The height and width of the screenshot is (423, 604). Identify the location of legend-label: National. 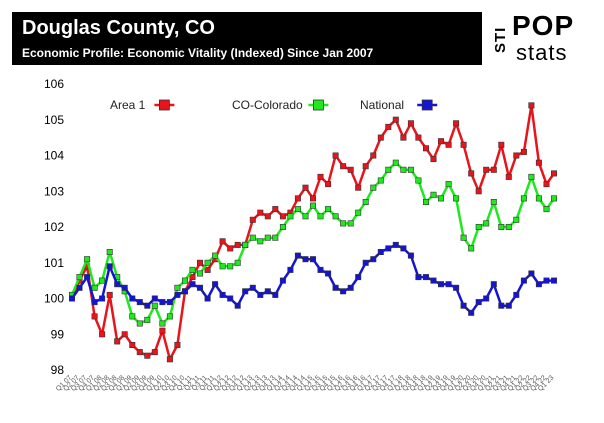
(382, 105).